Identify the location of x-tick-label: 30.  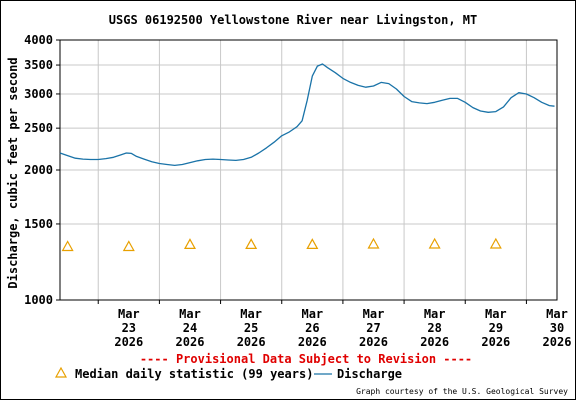
(557, 328).